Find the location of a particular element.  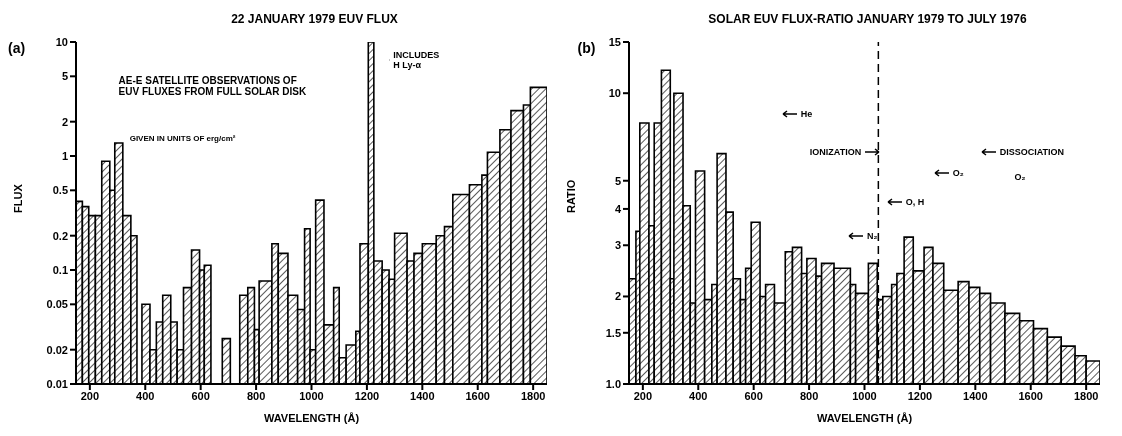

y-tick-label: 3 is located at coordinates (617, 245).